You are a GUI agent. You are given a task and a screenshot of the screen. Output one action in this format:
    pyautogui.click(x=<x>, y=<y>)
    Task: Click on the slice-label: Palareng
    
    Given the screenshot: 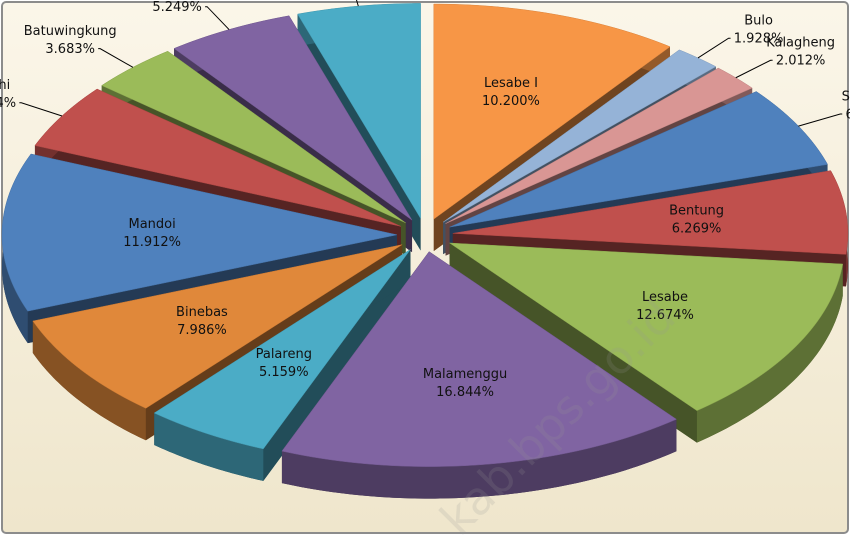 What is the action you would take?
    pyautogui.click(x=284, y=354)
    